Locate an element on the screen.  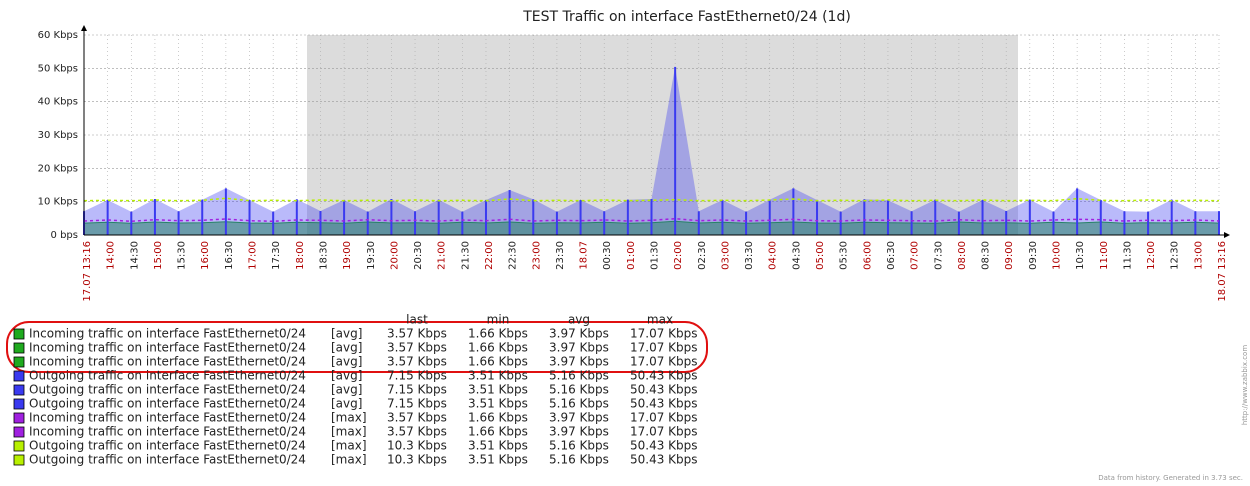
highlight-ellipse is located at coordinates (357, 347).